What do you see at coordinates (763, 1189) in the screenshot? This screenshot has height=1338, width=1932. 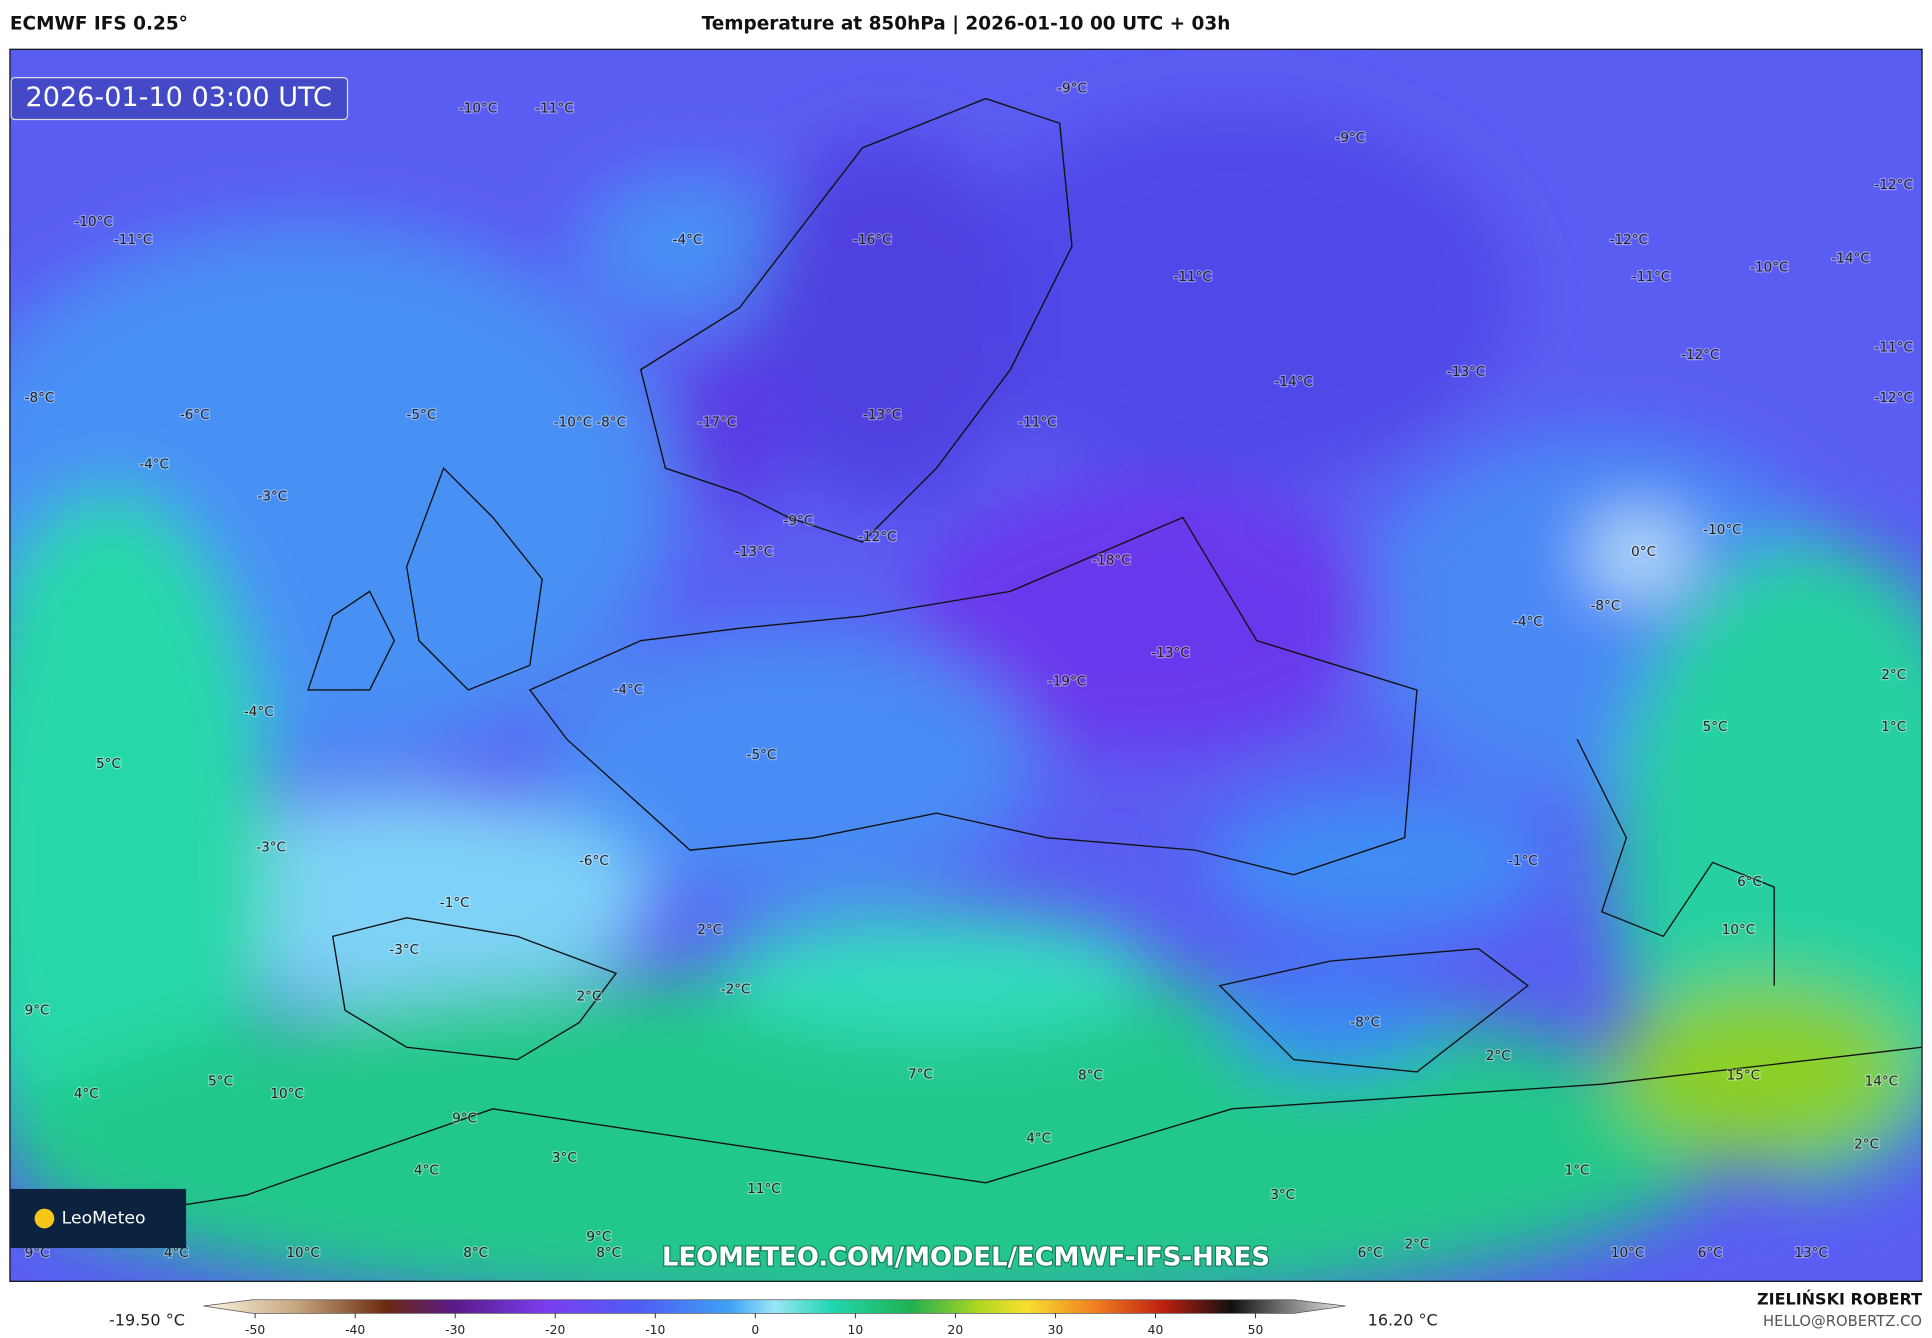 I see `temperature-label: 11°C` at bounding box center [763, 1189].